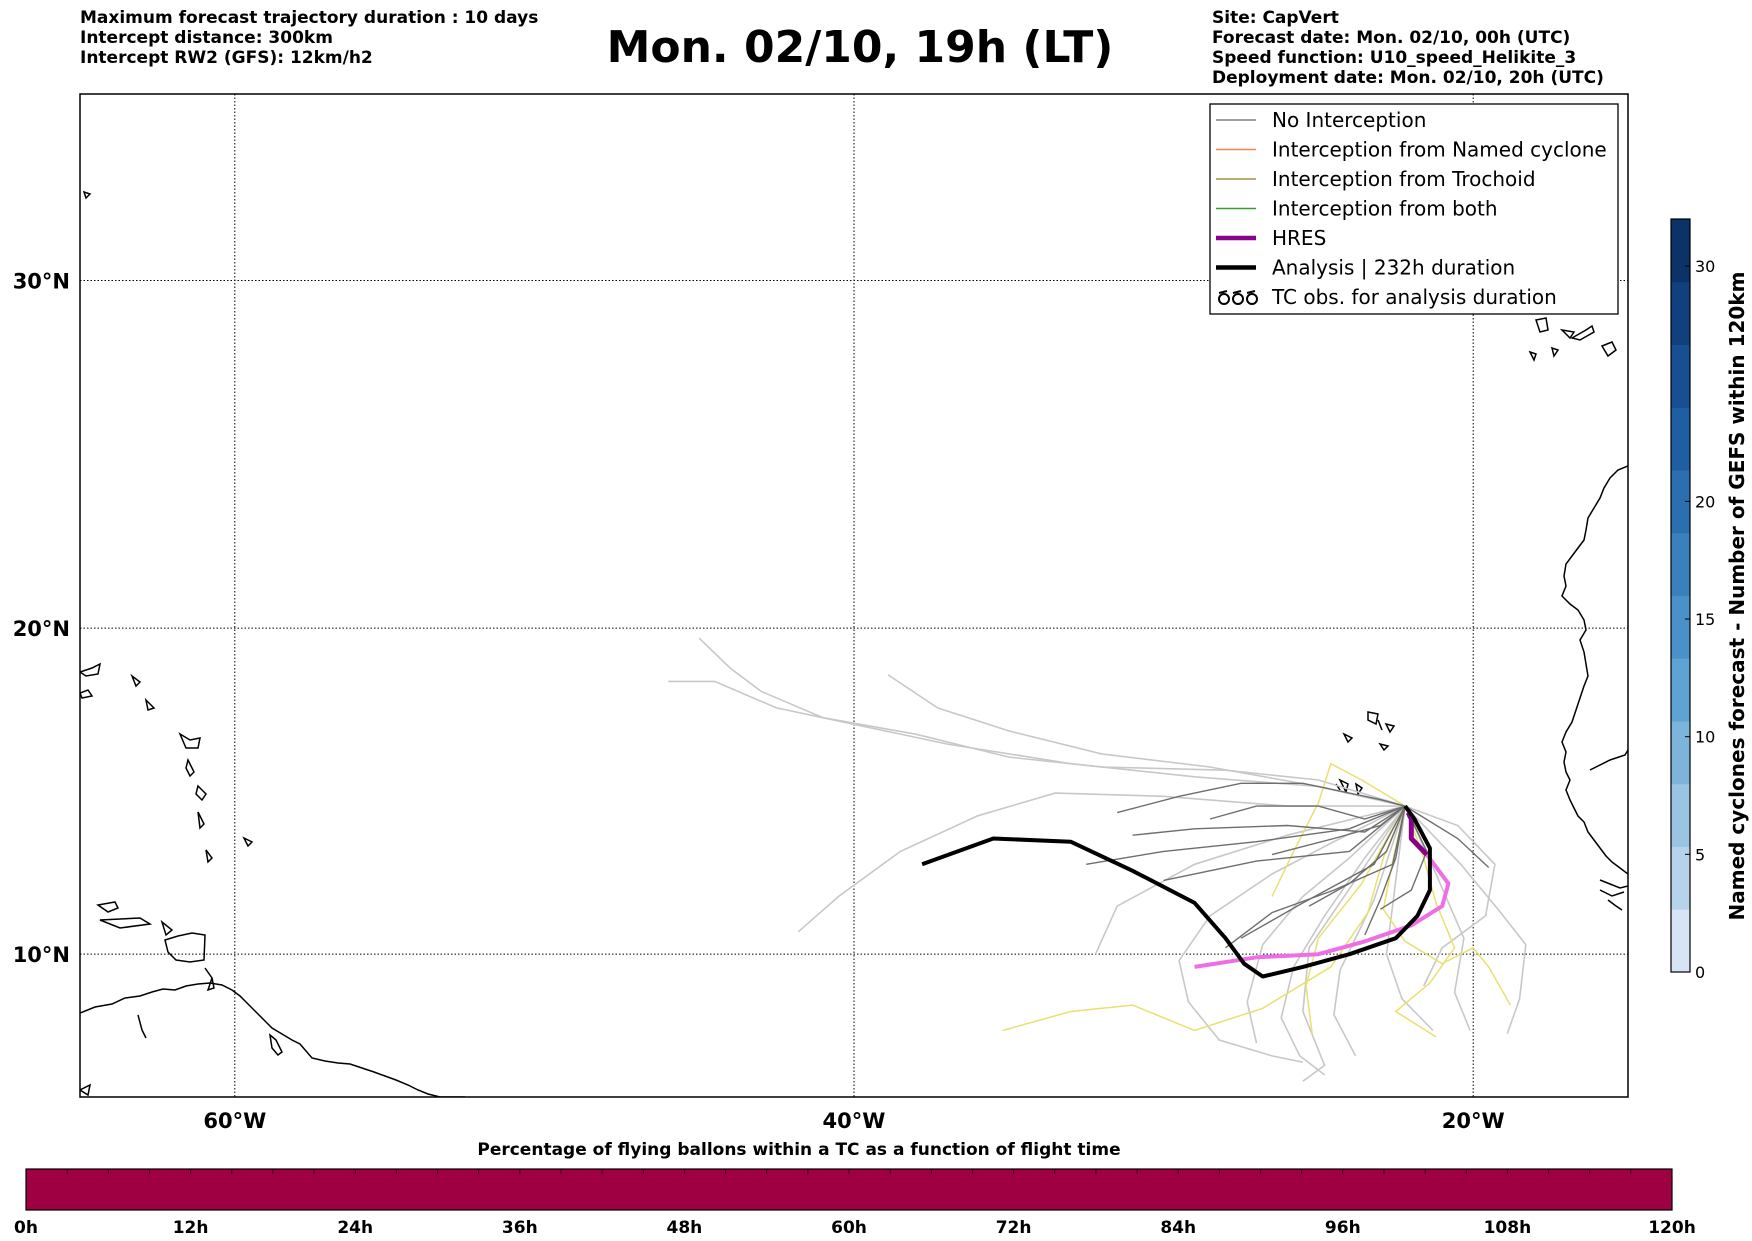 The image size is (1752, 1241). What do you see at coordinates (849, 1189) in the screenshot?
I see `colorbar-bottom-bar` at bounding box center [849, 1189].